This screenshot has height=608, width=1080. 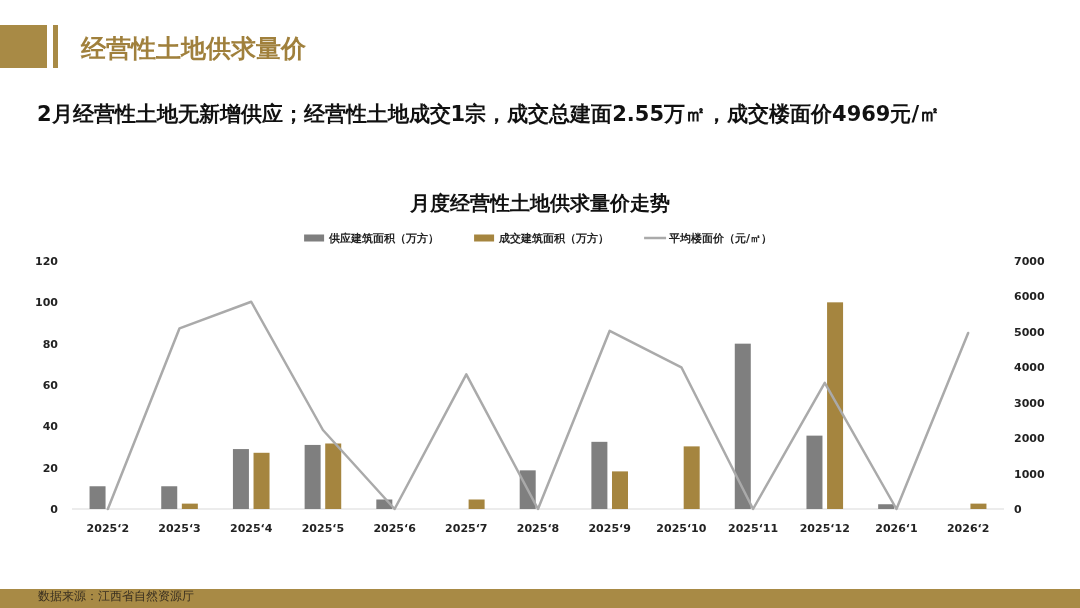 What do you see at coordinates (466, 528) in the screenshot?
I see `x-tick-label: 2025‘7` at bounding box center [466, 528].